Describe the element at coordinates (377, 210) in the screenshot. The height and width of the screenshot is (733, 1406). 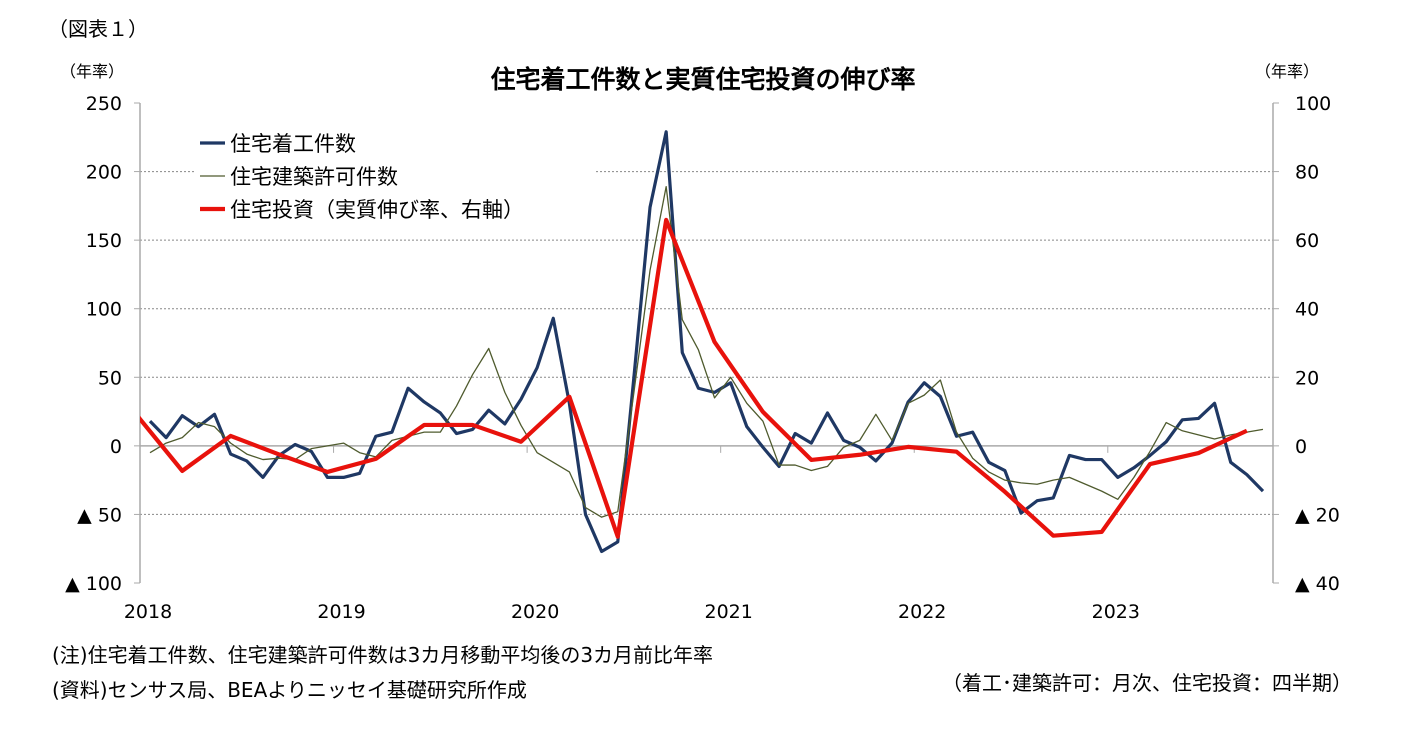
I see `legend-label: 住宅投資（実質伸び率、右軸）` at that location.